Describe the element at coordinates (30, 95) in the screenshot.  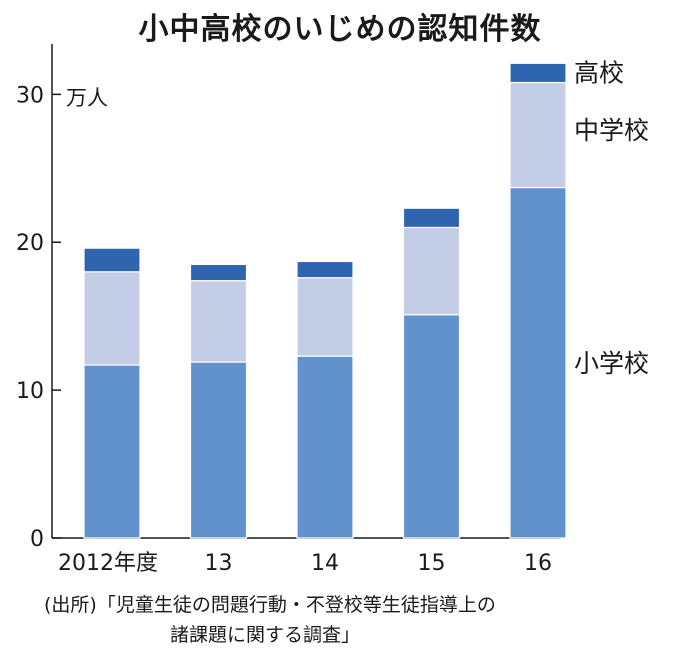
I see `y-tick-label: 30` at that location.